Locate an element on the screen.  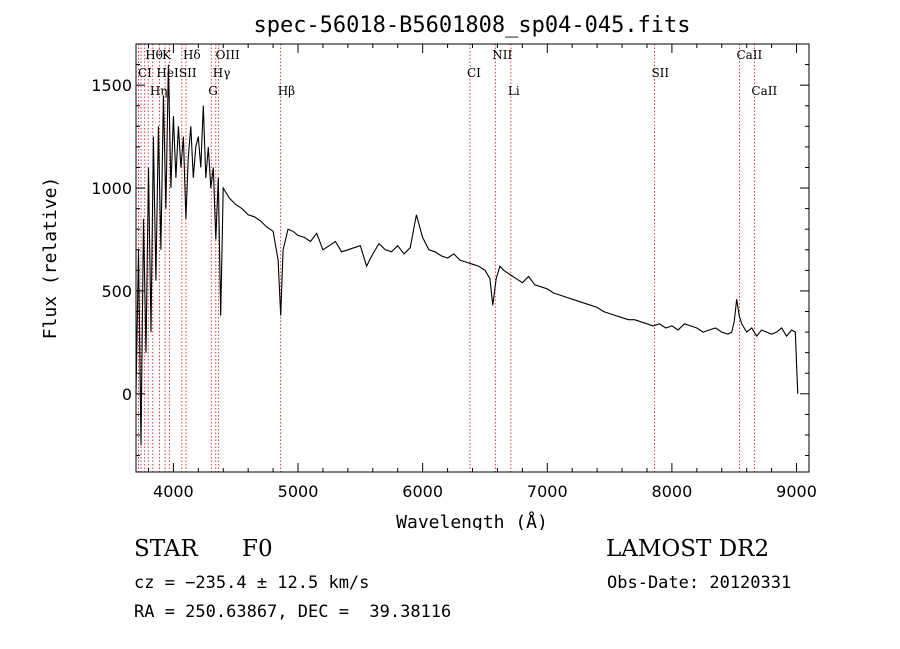
coordinates: RA = 250.63867, DEC = 39.38116 is located at coordinates (293, 612).